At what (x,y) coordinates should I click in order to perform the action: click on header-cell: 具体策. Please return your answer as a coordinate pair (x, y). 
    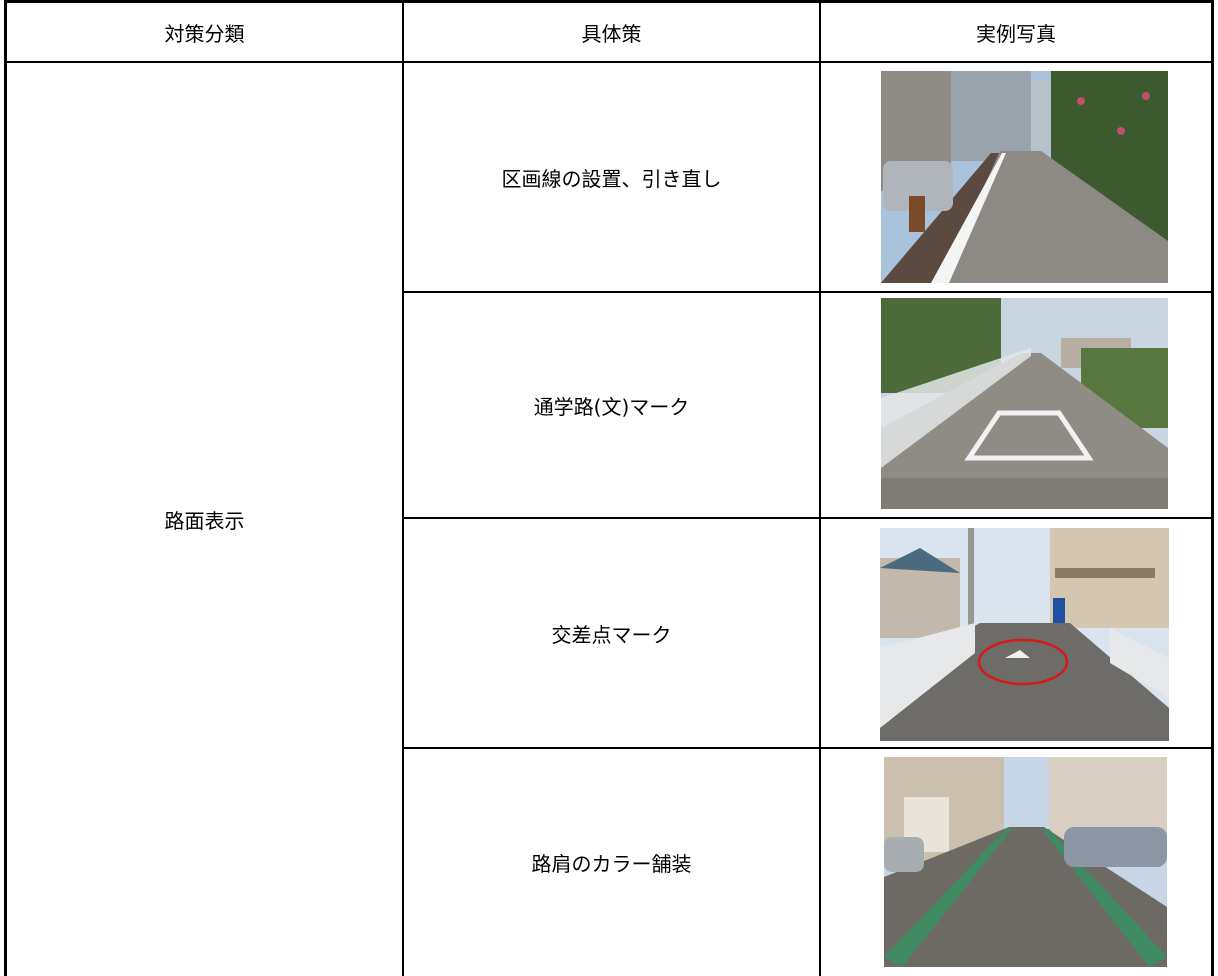
    Looking at the image, I should click on (611, 33).